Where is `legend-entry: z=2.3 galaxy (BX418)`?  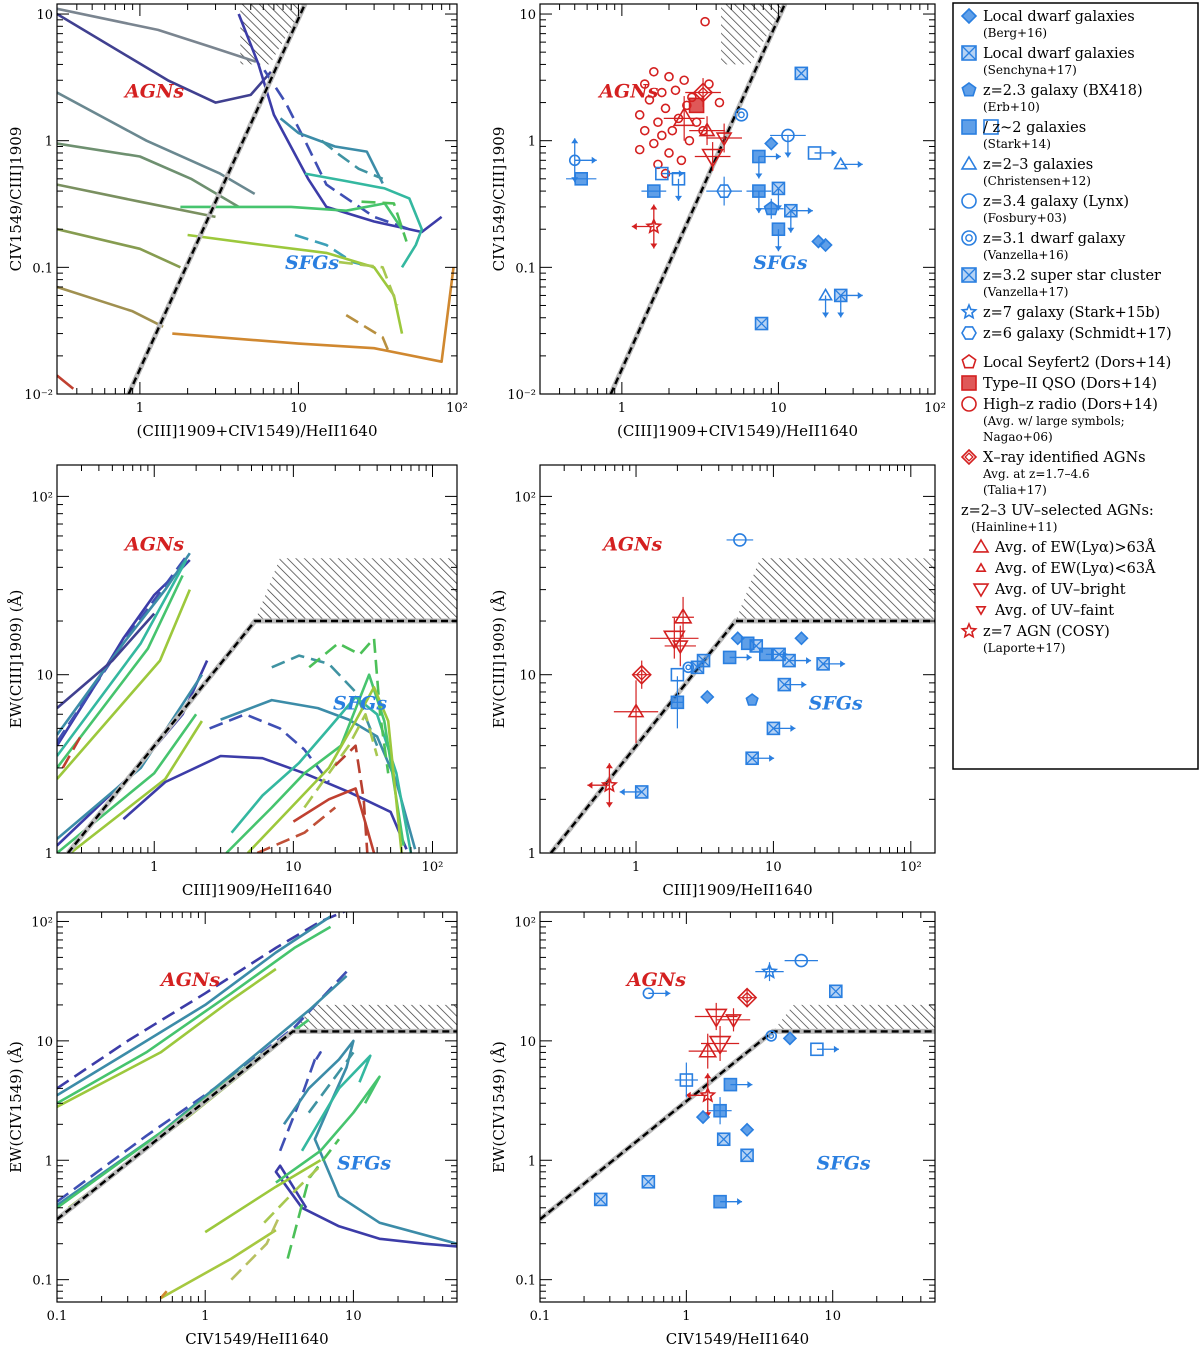
legend-entry: z=2.3 galaxy (BX418) is located at coordinates (1063, 91).